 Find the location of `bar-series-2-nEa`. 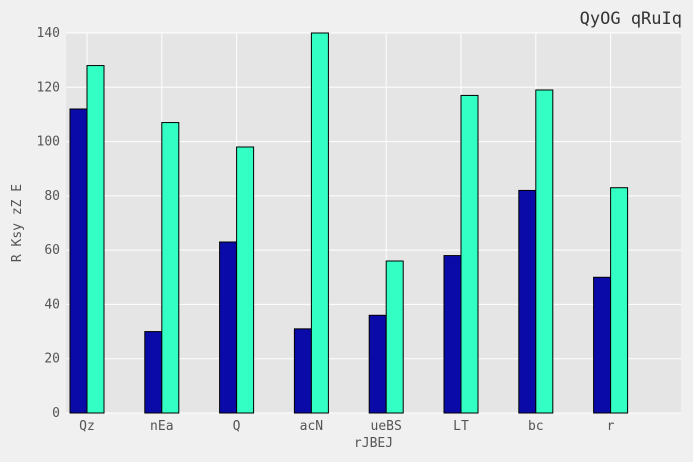

bar-series-2-nEa is located at coordinates (170, 268).